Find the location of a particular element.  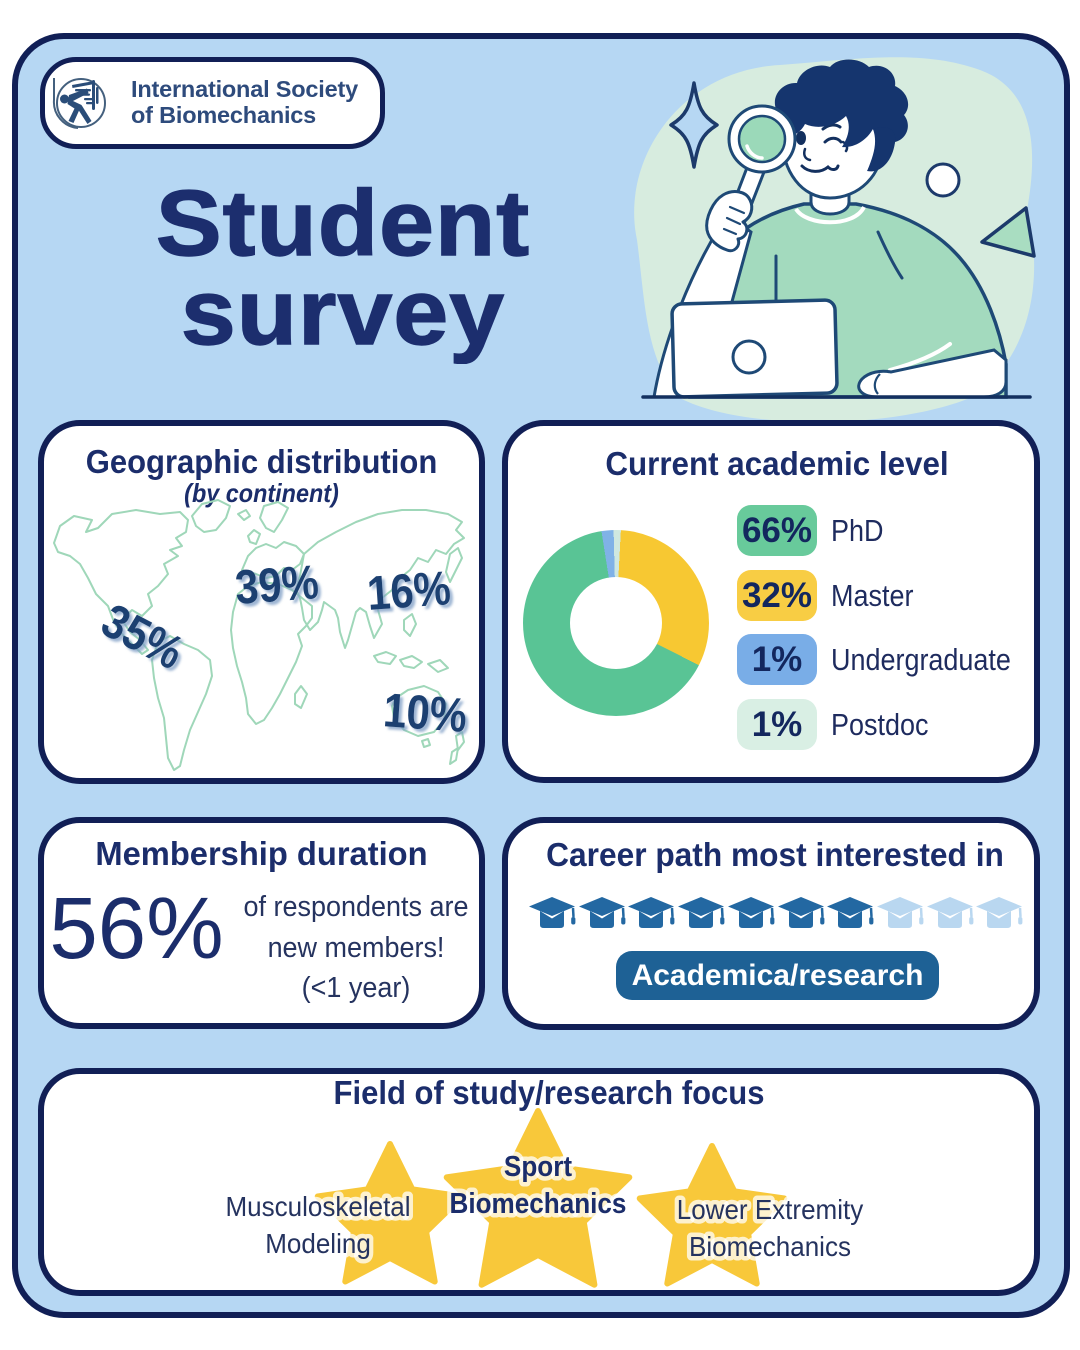

svg-text: 10% is located at coordinates (425, 712).